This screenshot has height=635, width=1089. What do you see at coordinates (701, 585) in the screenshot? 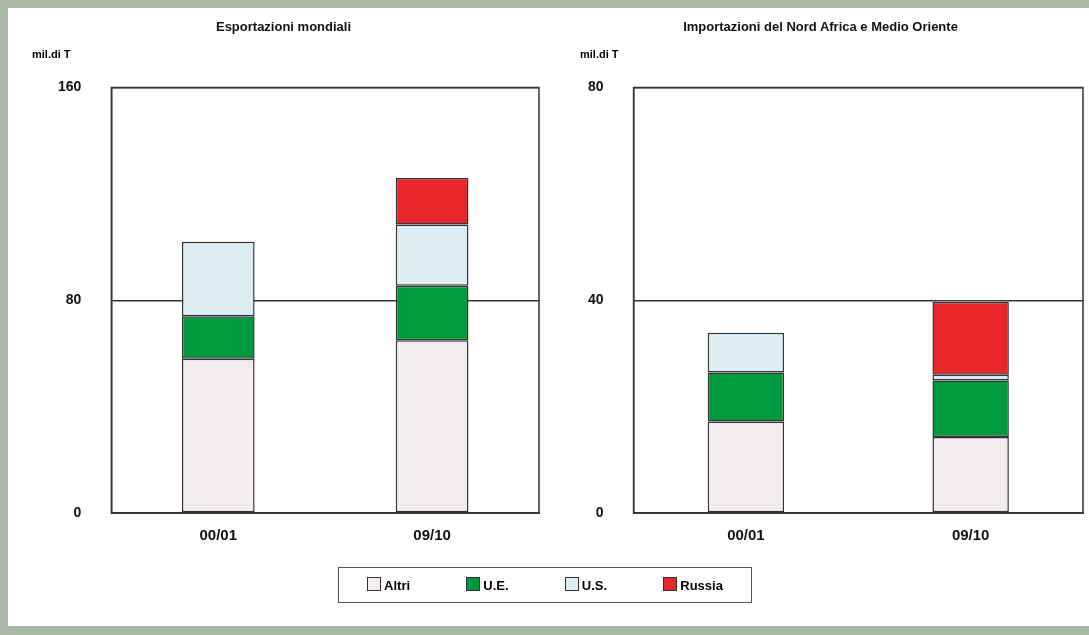
I see `legend-label: Russia` at bounding box center [701, 585].